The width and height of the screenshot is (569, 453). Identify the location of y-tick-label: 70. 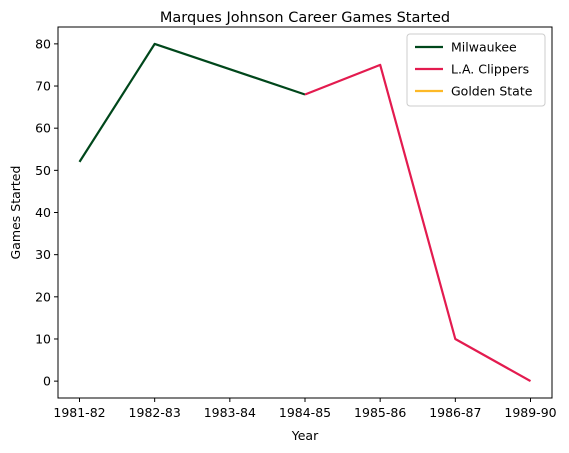
(43, 86).